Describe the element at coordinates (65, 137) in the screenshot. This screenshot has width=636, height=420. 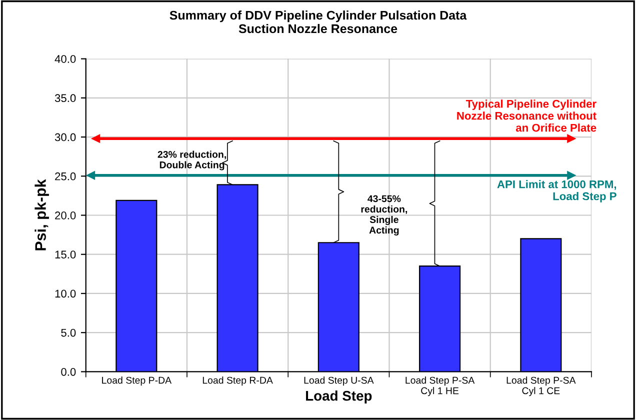
I see `y-tick-label: 30.0` at that location.